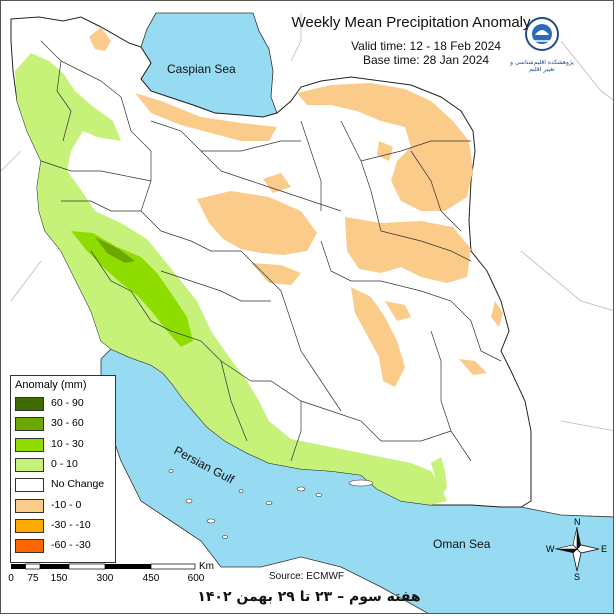 The width and height of the screenshot is (616, 616). Describe the element at coordinates (307, 576) in the screenshot. I see `source-label: Source: ECMWF` at that location.